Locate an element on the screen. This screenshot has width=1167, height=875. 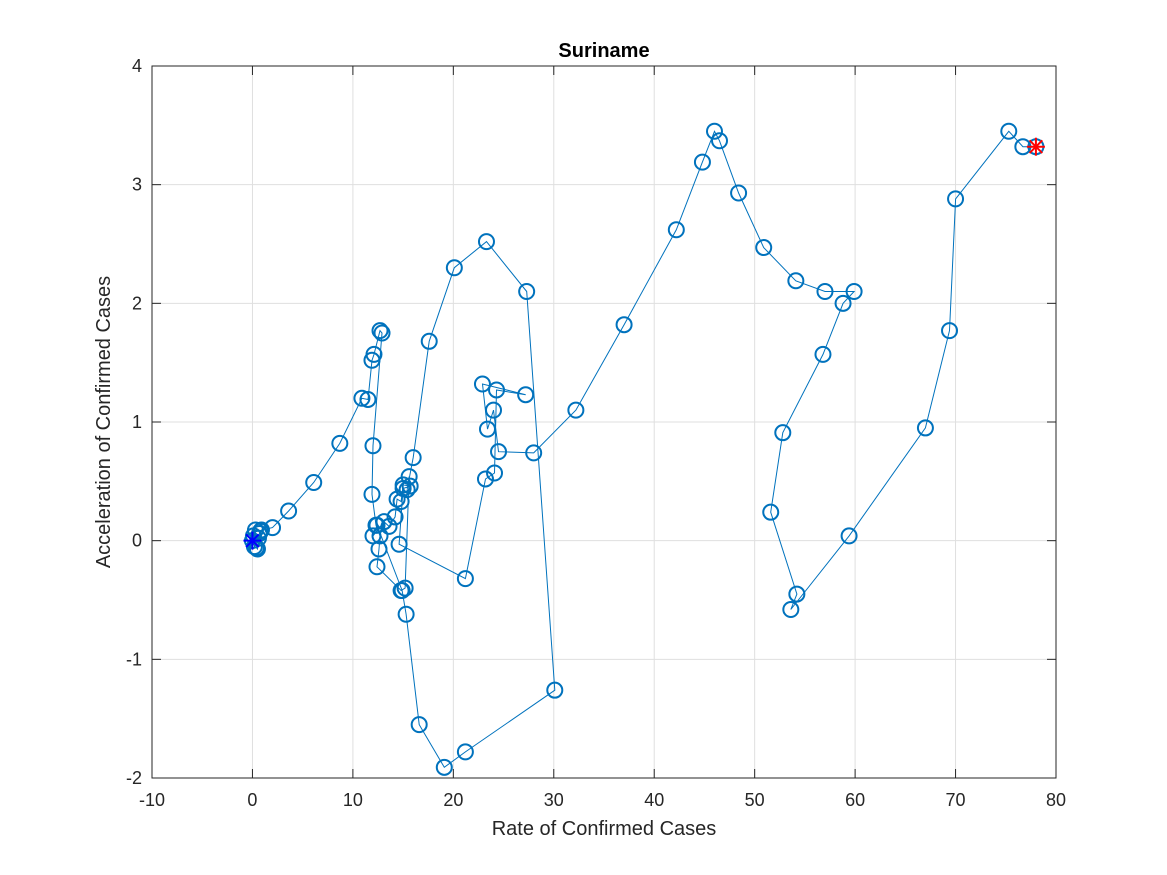
start-star-marker is located at coordinates (252, 540).